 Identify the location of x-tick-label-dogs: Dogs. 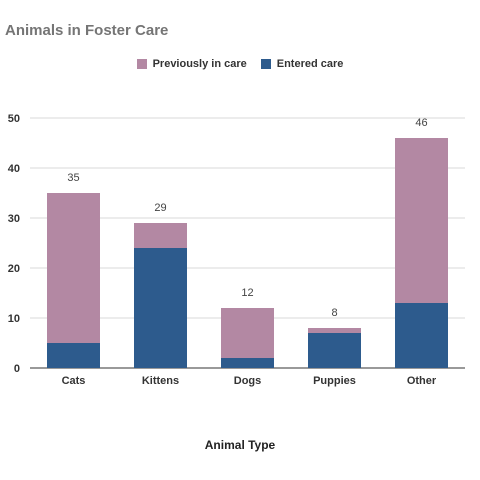
(248, 381).